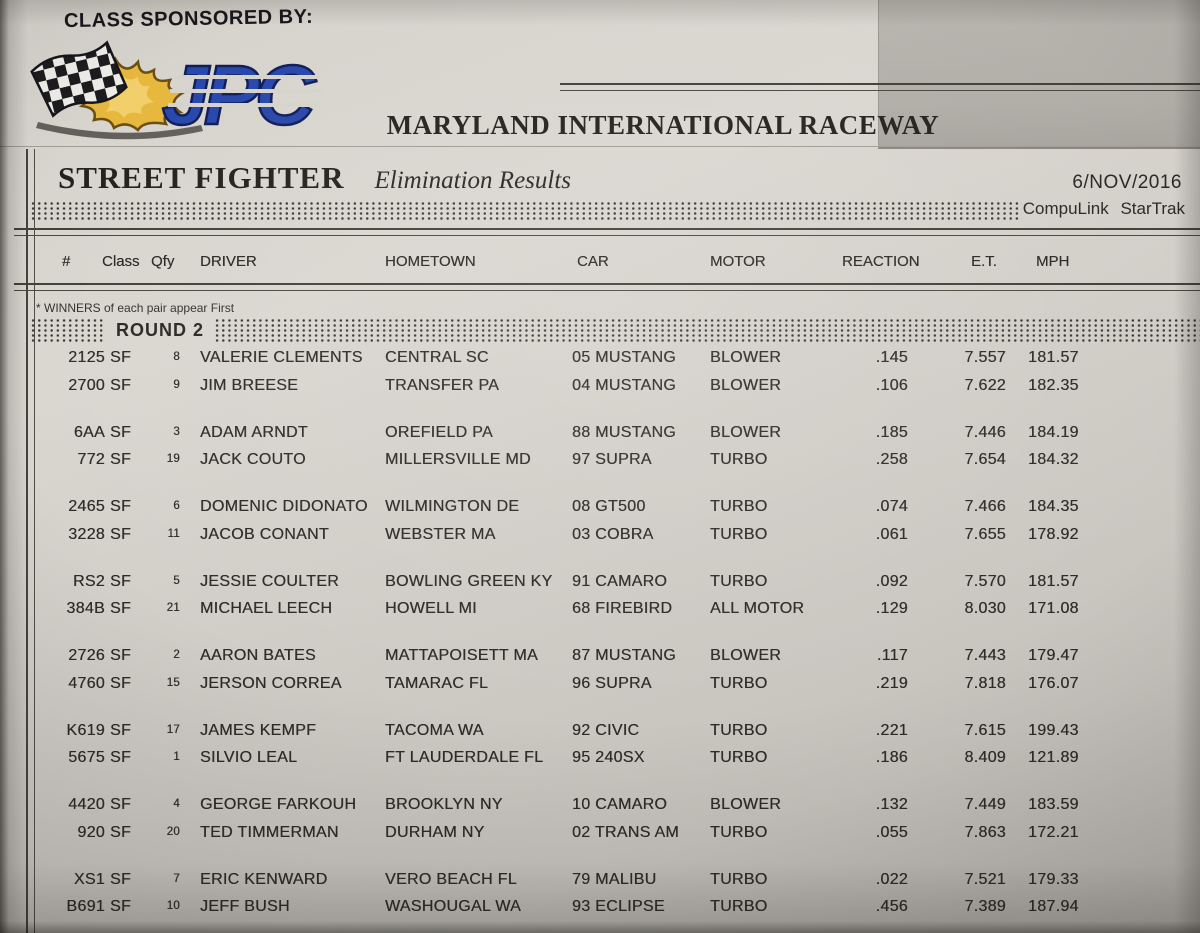  Describe the element at coordinates (891, 459) in the screenshot. I see `reaction-cell: .258` at that location.